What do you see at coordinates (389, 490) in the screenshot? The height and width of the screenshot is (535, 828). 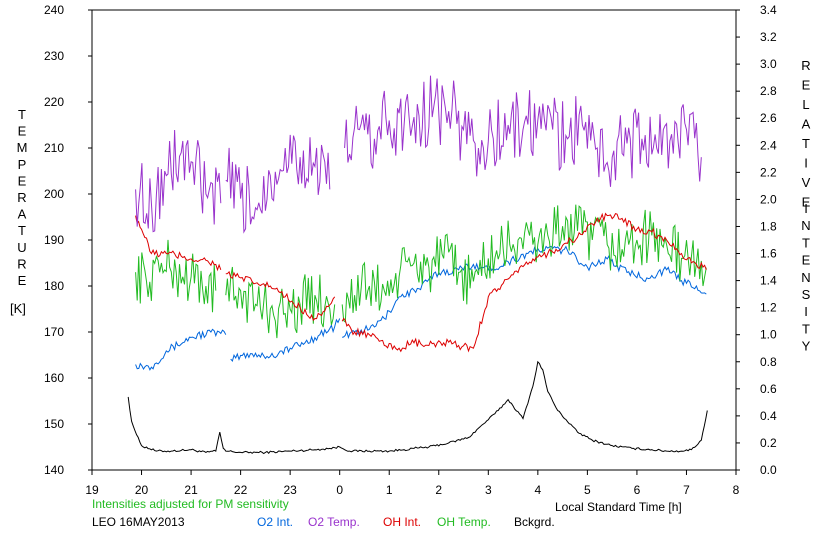 I see `x-tick-label: 1` at bounding box center [389, 490].